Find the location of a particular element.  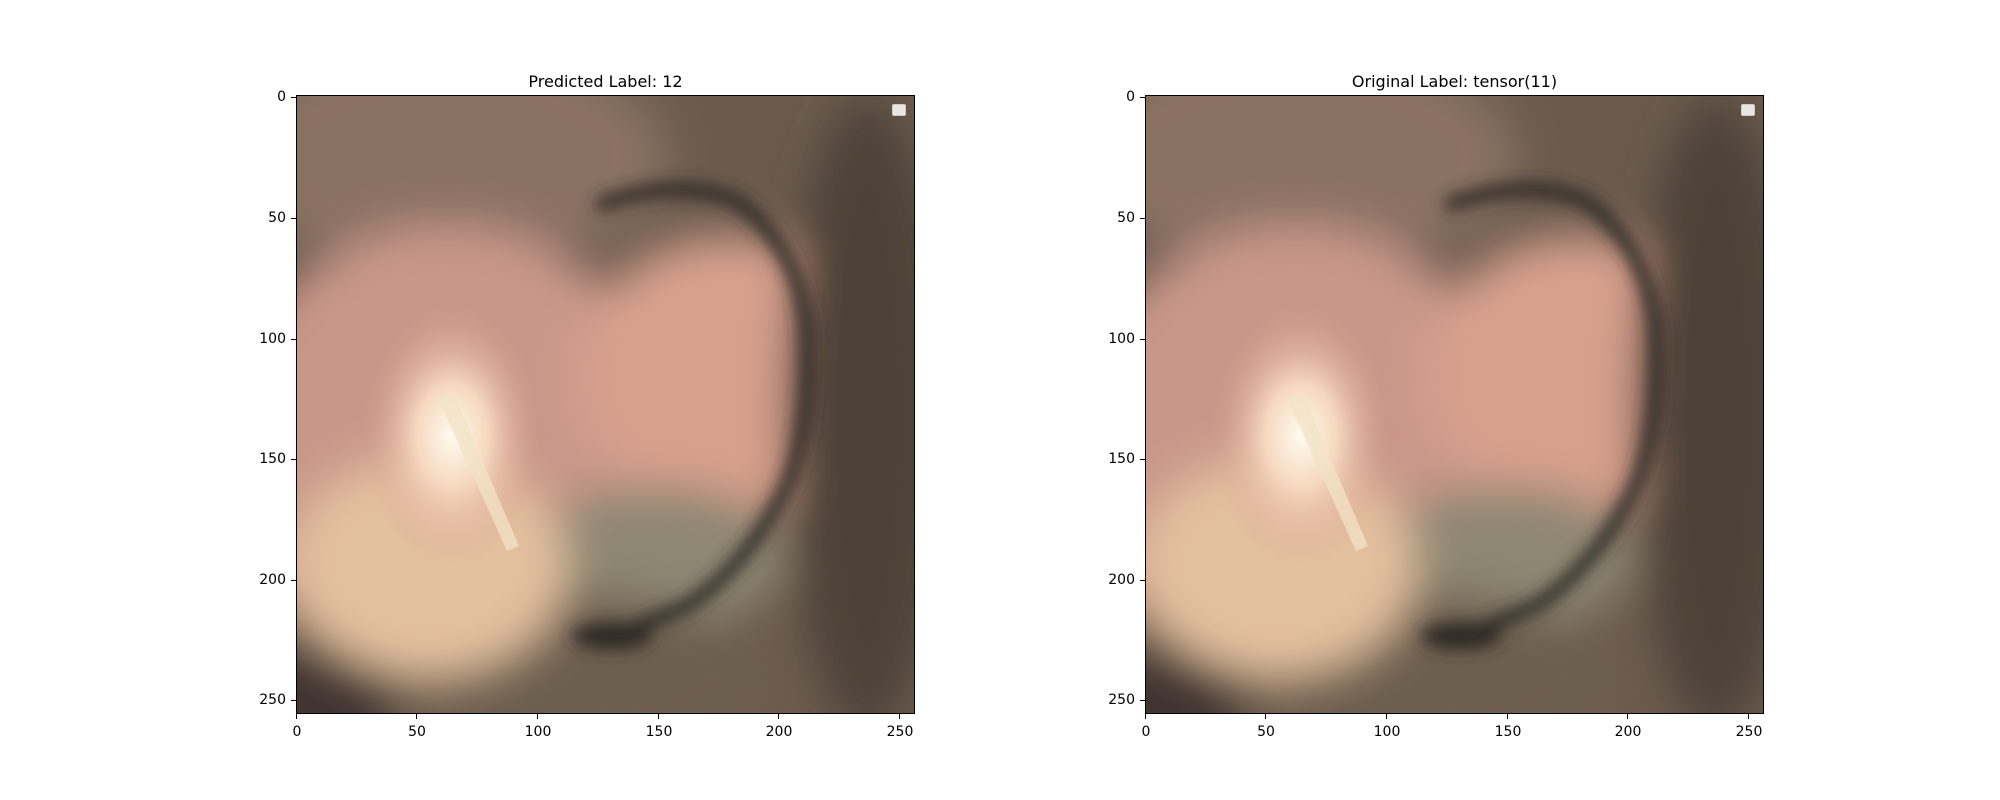

panel-title-original: Original Label: tensor(11) is located at coordinates (1454, 81).